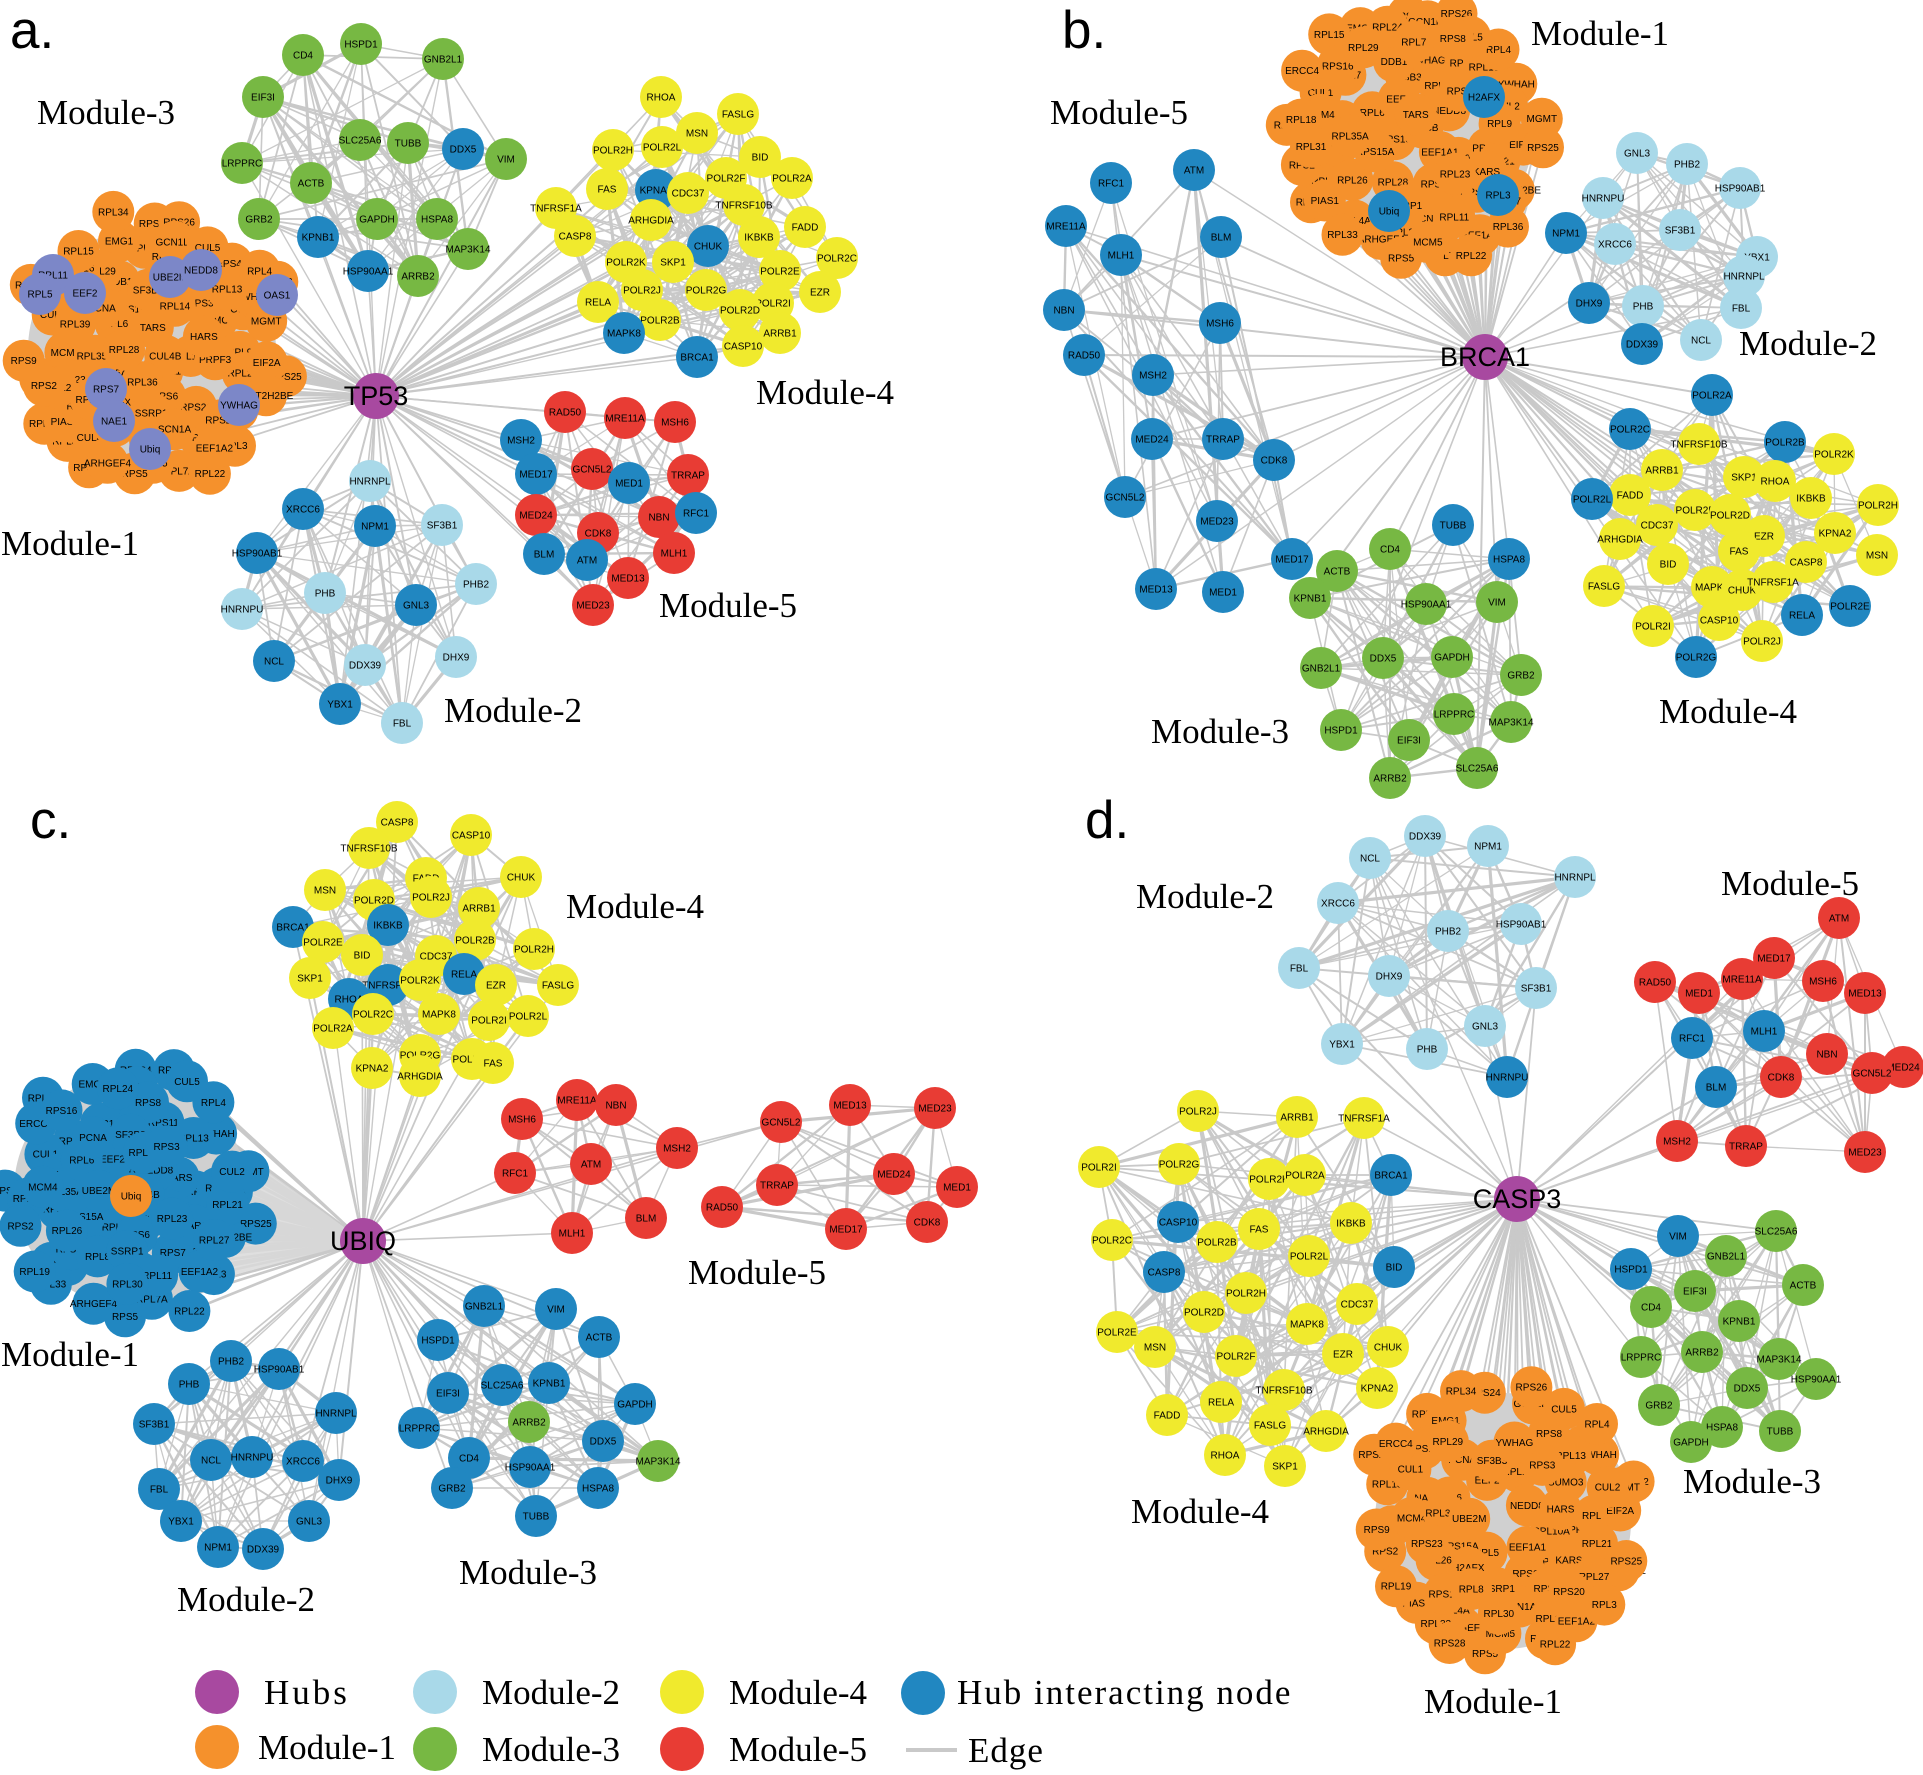 The width and height of the screenshot is (1923, 1775). I want to click on svg-text: LRPPRC, so click(1454, 715).